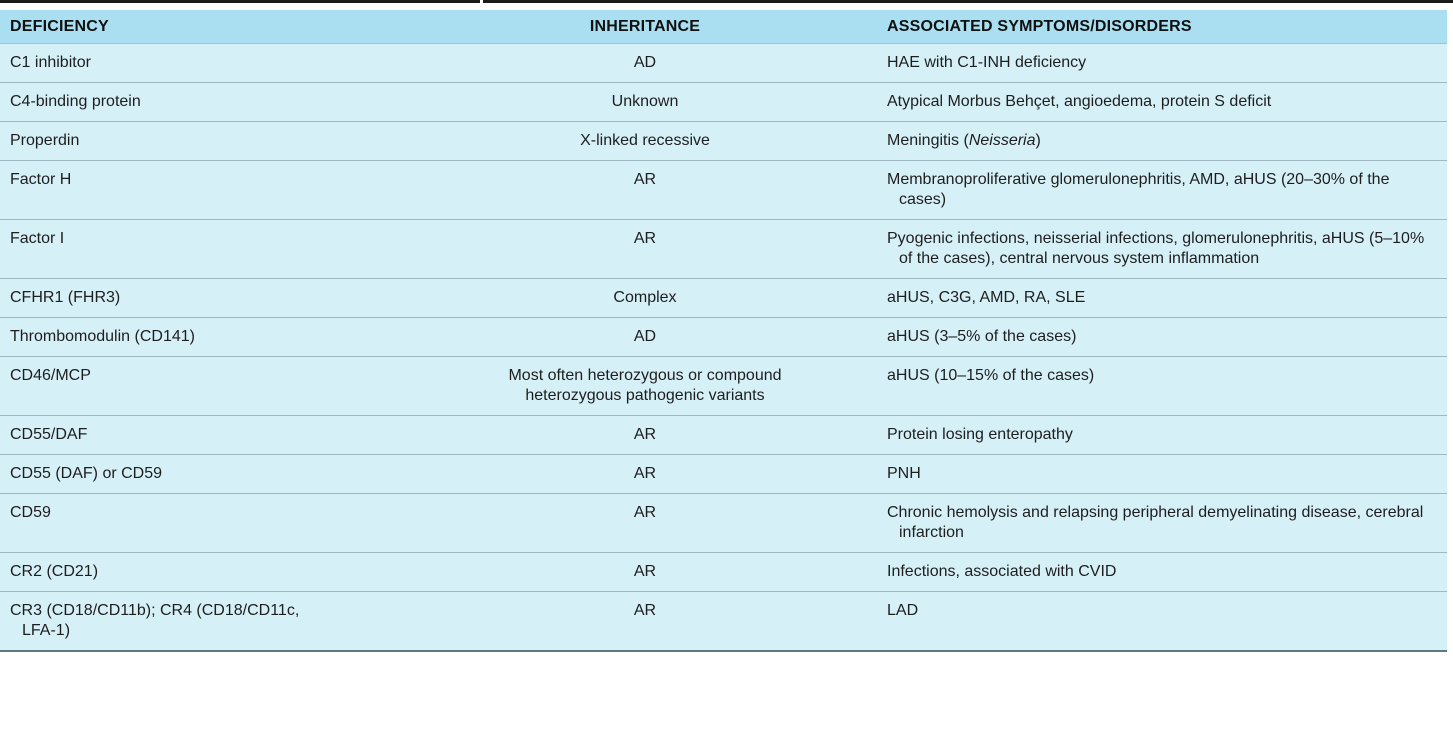 This screenshot has width=1453, height=730. Describe the element at coordinates (481, 1) in the screenshot. I see `top-rule-gap` at that location.